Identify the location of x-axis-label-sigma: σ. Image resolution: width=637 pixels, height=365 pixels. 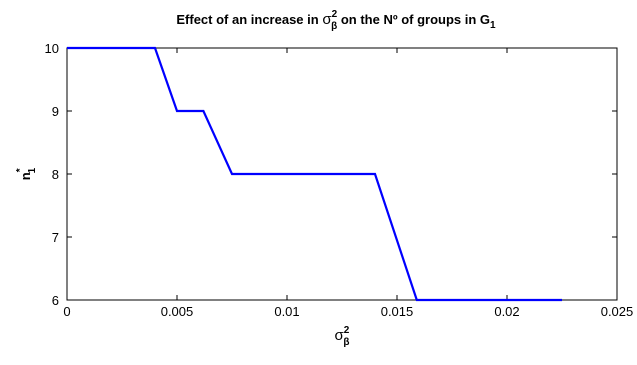
(340, 335).